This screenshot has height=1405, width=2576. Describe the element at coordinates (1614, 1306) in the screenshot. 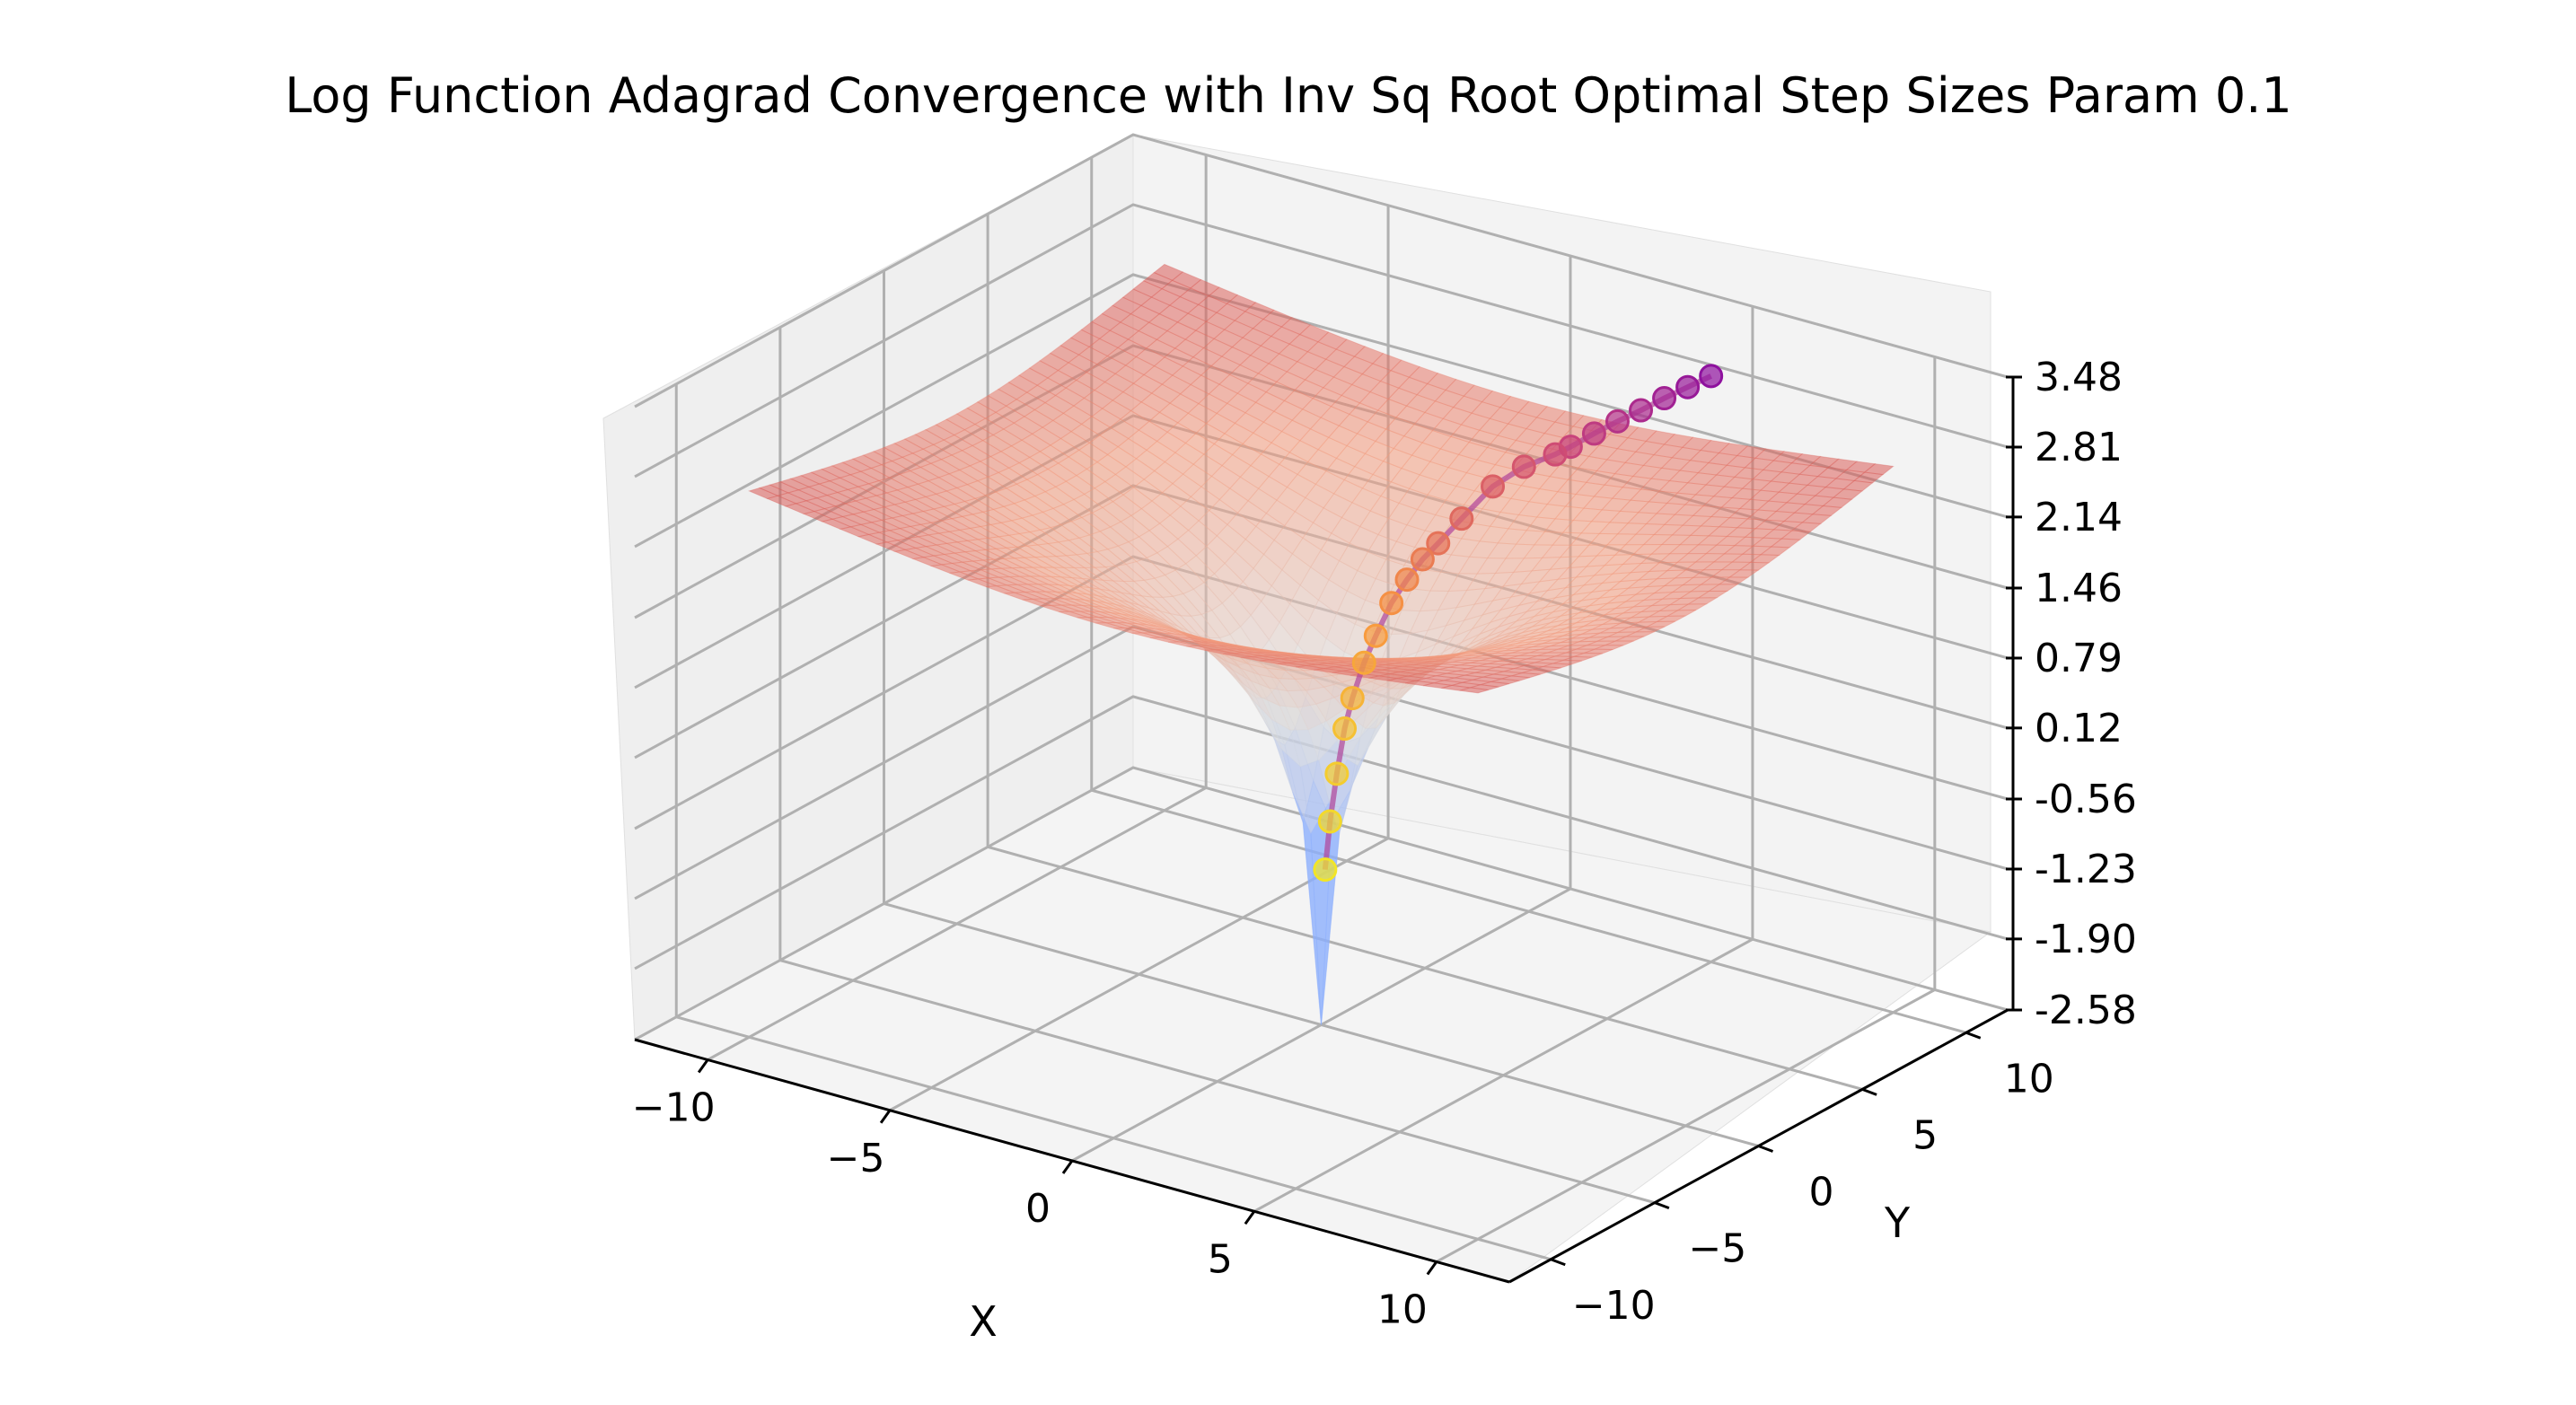

I see `y-tick-label: −10` at that location.